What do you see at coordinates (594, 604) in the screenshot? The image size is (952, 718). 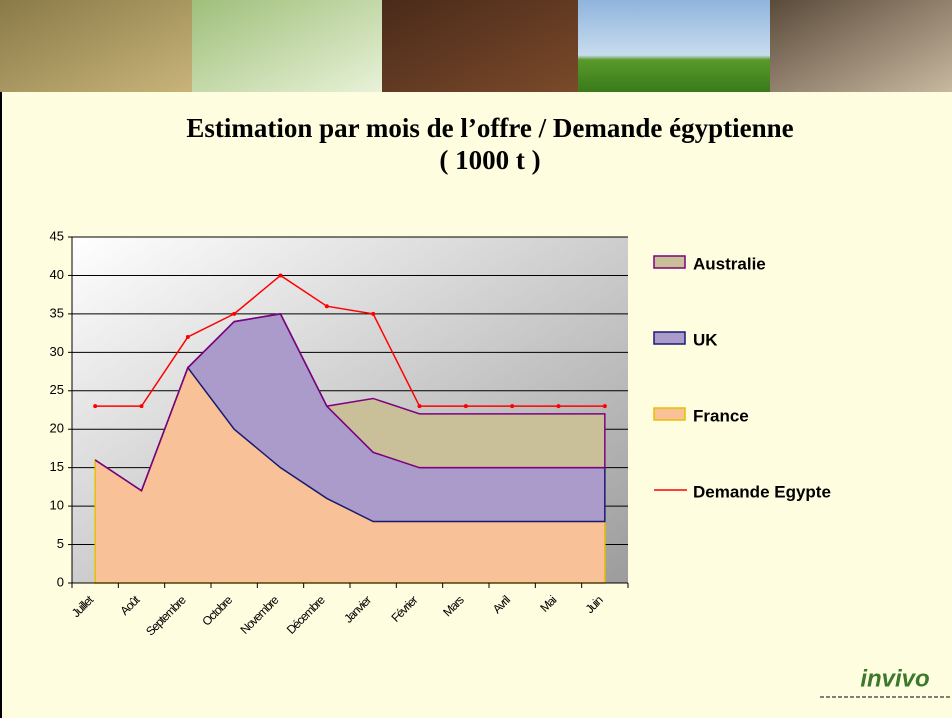 I see `x-tick-label: Juin` at bounding box center [594, 604].